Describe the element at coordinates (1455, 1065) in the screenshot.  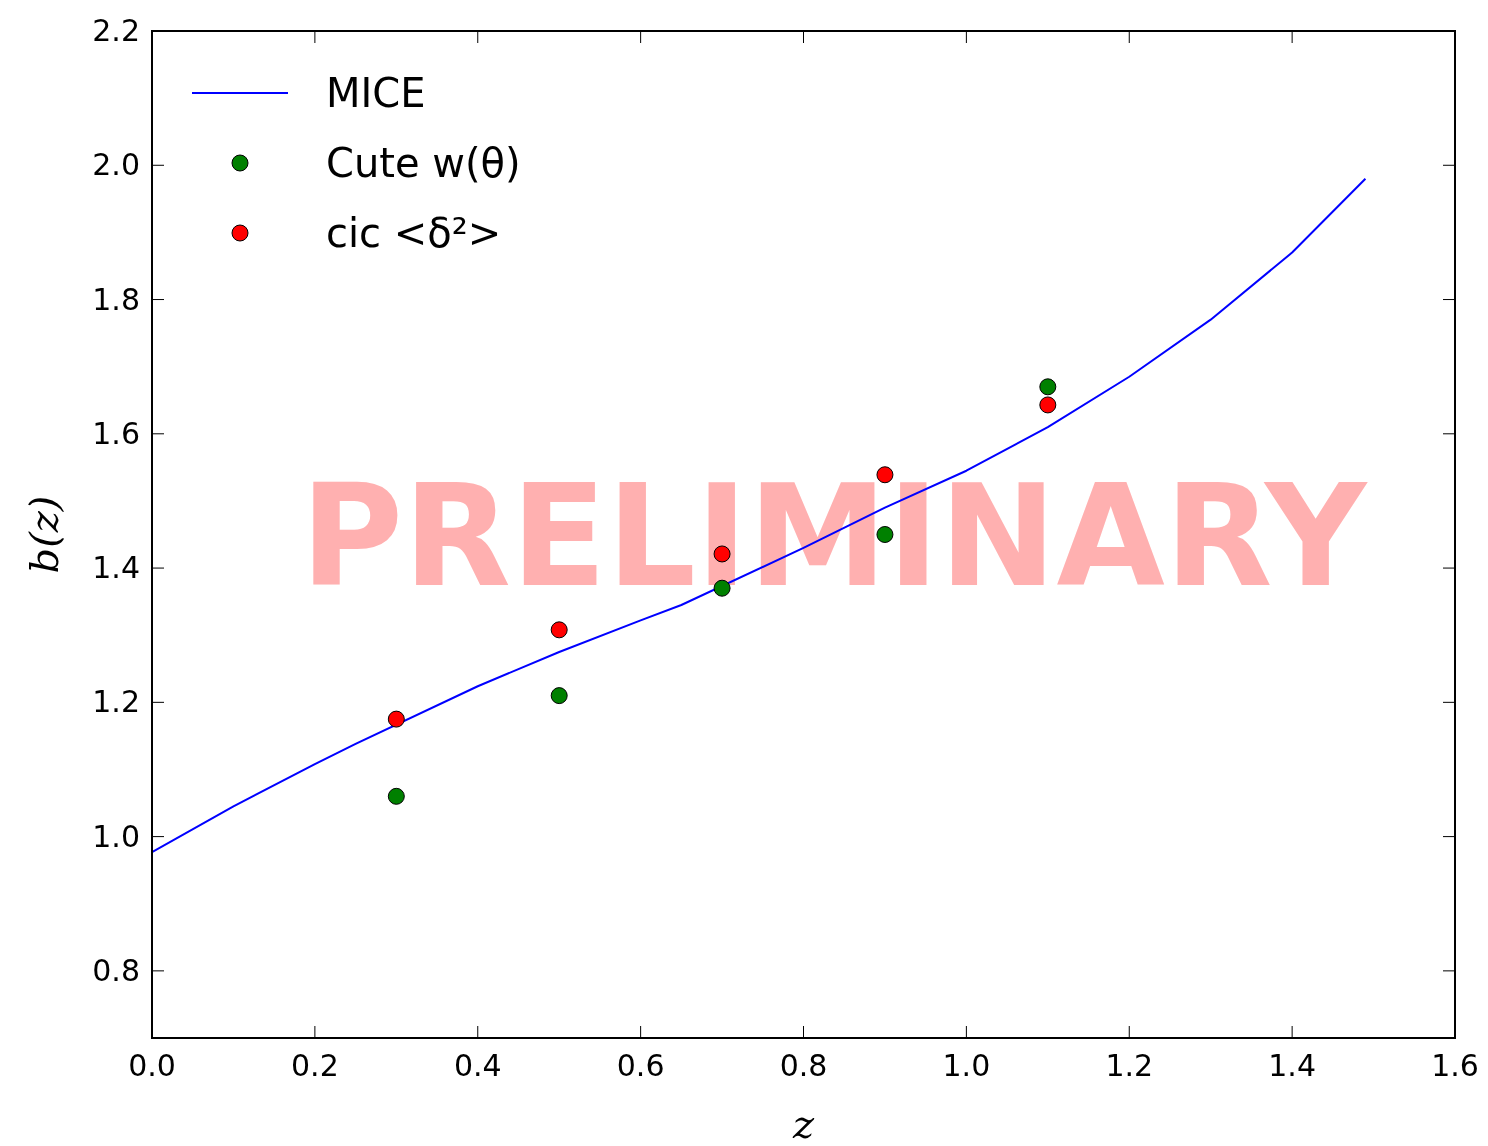
I see `x-tick-label: 1.6` at that location.